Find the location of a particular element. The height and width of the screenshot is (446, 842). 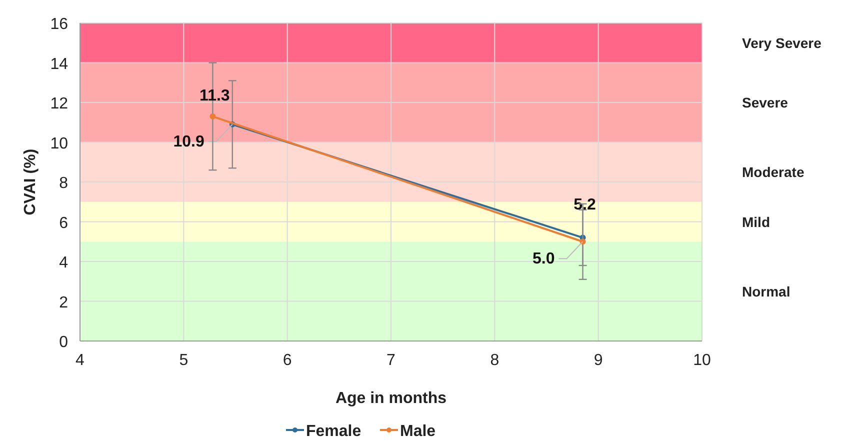

point is located at coordinates (213, 116).